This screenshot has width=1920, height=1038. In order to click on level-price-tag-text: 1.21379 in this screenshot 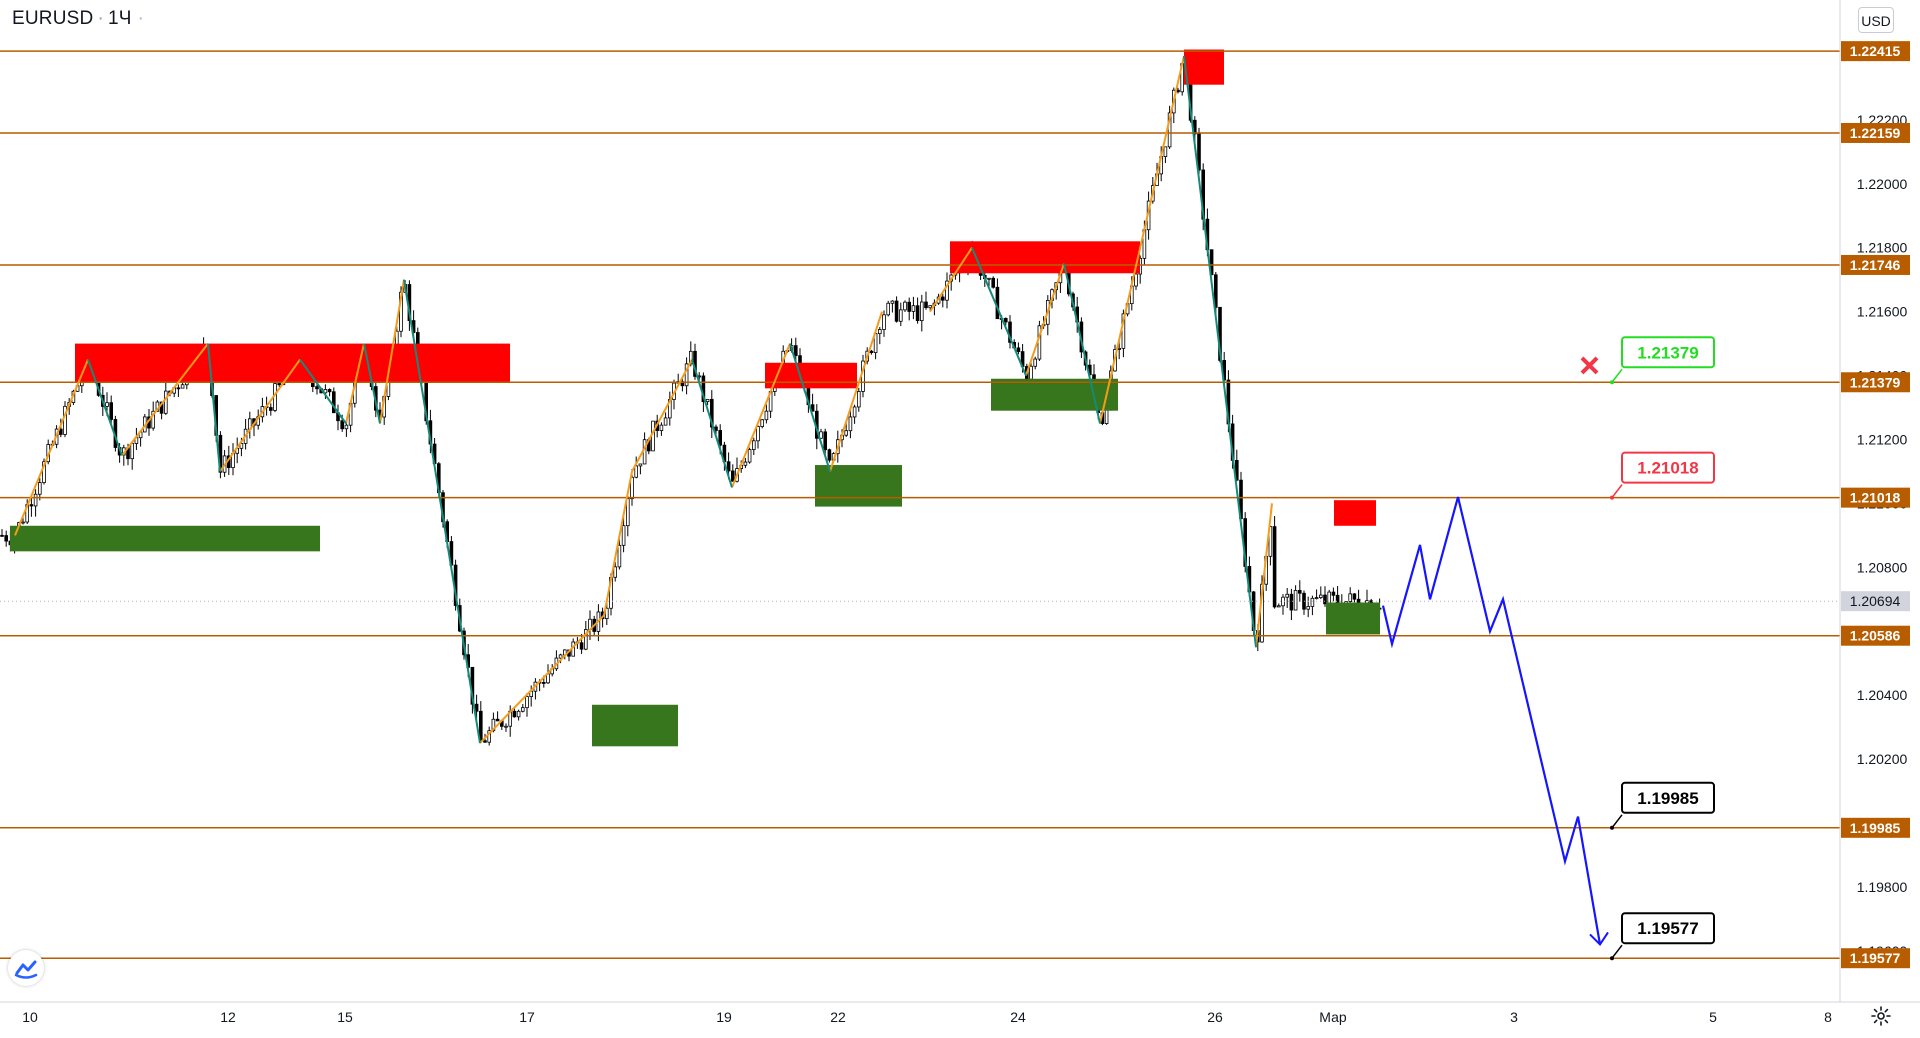, I will do `click(1875, 382)`.